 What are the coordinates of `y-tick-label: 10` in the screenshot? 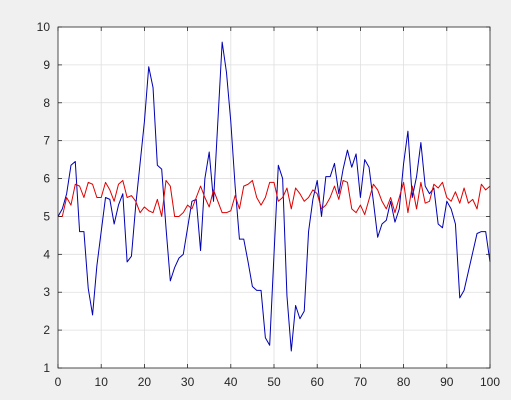 It's located at (44, 27).